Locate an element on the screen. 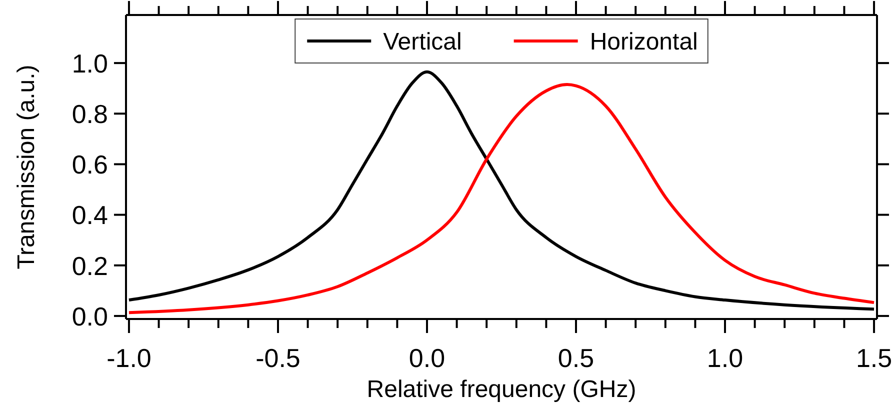 Image resolution: width=896 pixels, height=407 pixels. y-tick-label: 0.0 is located at coordinates (90, 316).